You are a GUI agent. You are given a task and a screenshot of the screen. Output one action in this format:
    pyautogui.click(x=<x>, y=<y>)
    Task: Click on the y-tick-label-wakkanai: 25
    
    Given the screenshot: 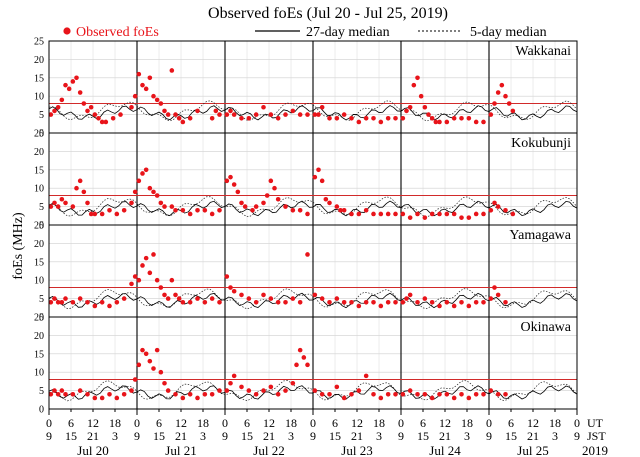 What is the action you would take?
    pyautogui.click(x=39, y=42)
    